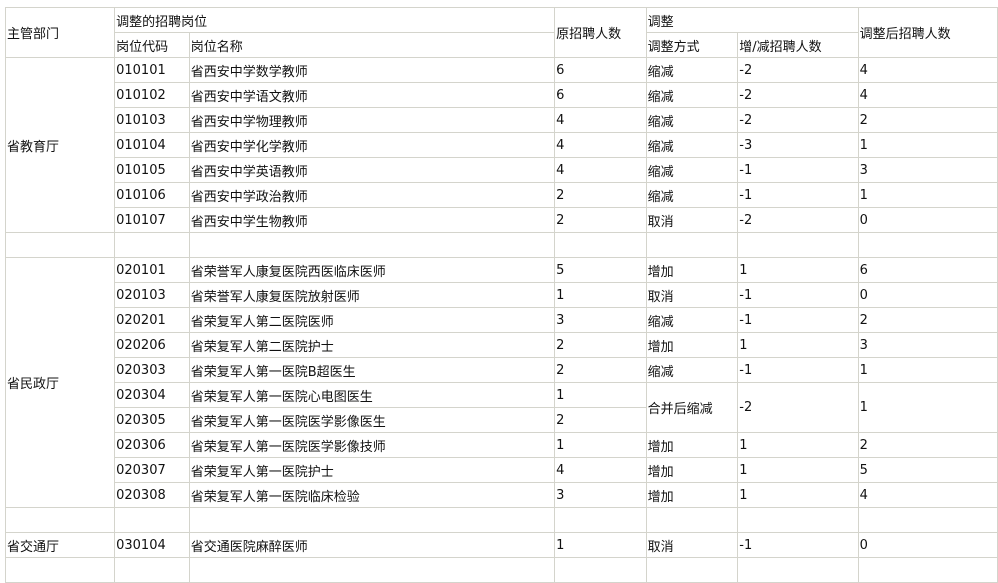  I want to click on position-code: 010107, so click(152, 220).